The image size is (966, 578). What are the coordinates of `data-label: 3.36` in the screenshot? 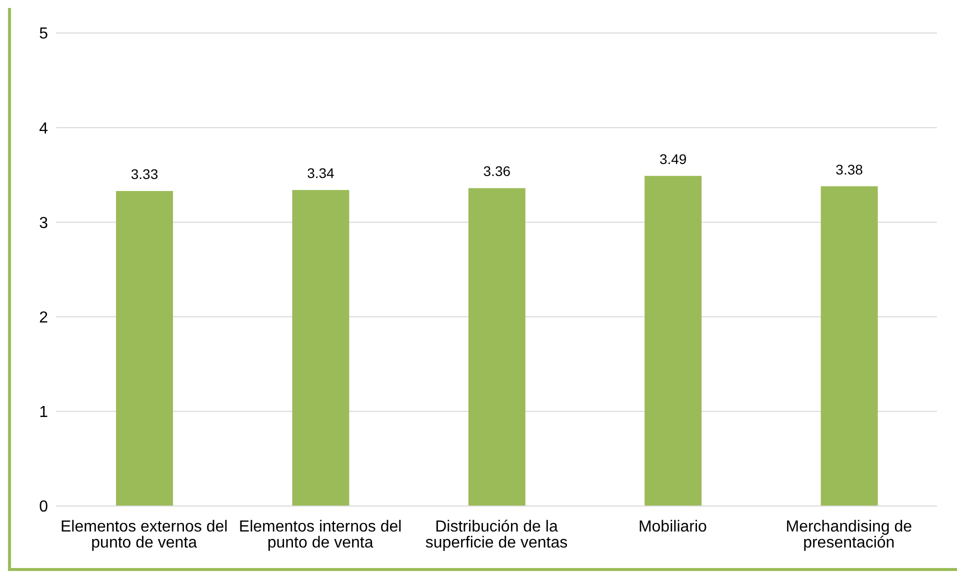 It's located at (497, 171).